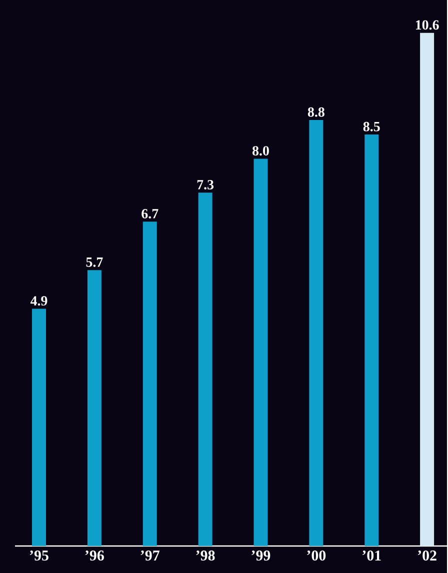 The width and height of the screenshot is (448, 573). Describe the element at coordinates (372, 127) in the screenshot. I see `data-label: 8.5` at that location.